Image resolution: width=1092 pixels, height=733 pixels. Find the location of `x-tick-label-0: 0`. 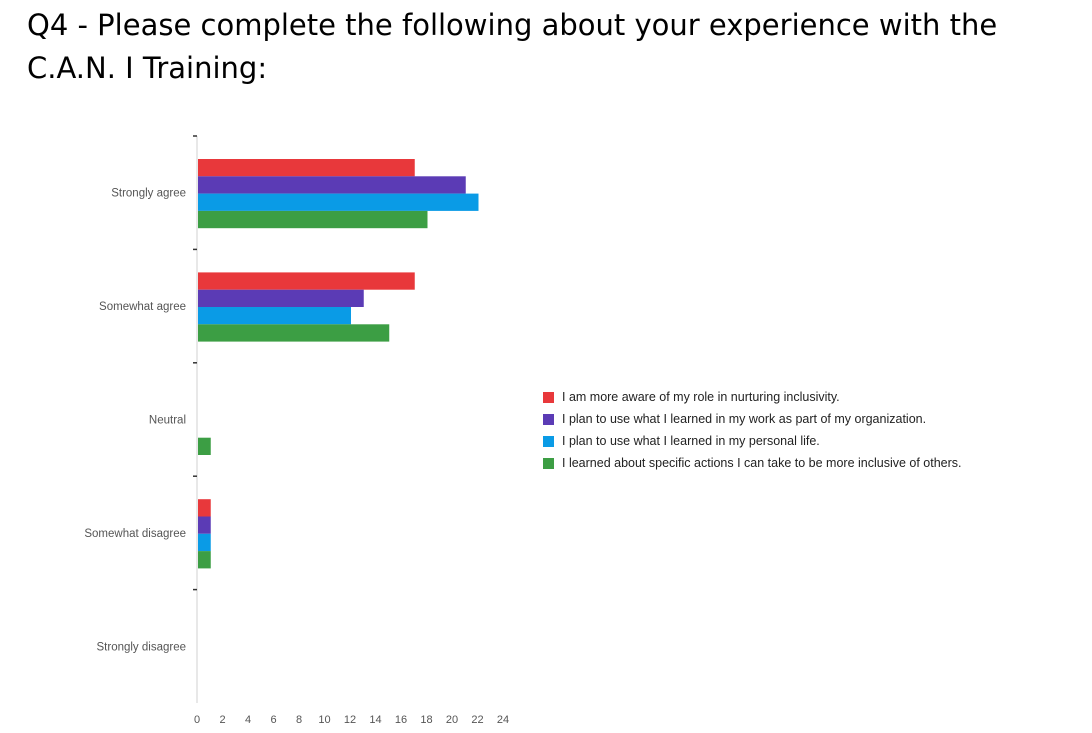

x-tick-label-0: 0 is located at coordinates (197, 720).